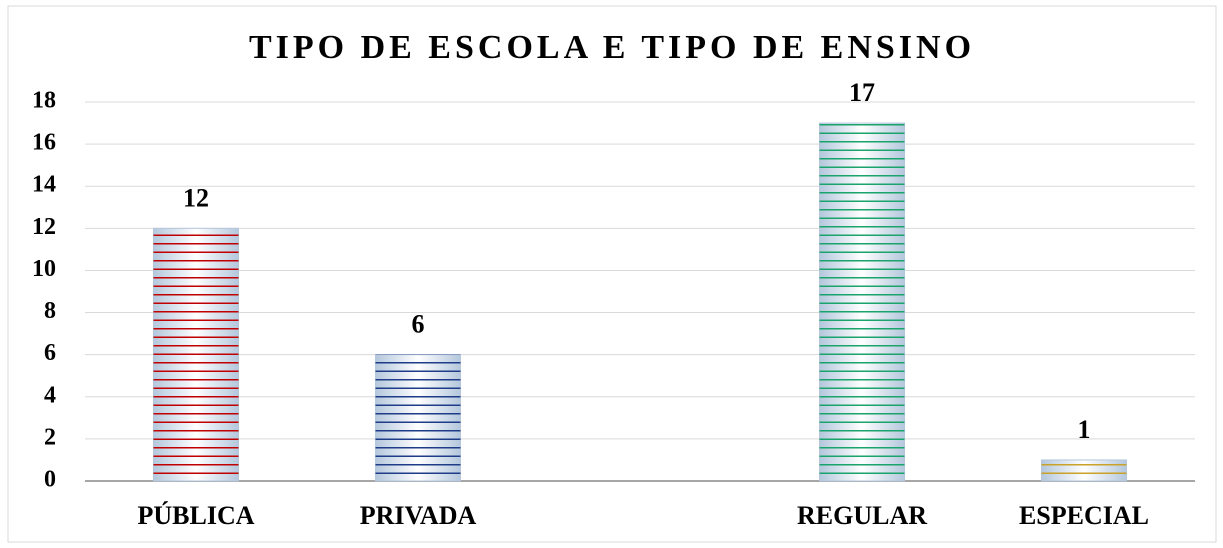 The image size is (1223, 548). What do you see at coordinates (862, 515) in the screenshot?
I see `x-tick-label: REGULAR` at bounding box center [862, 515].